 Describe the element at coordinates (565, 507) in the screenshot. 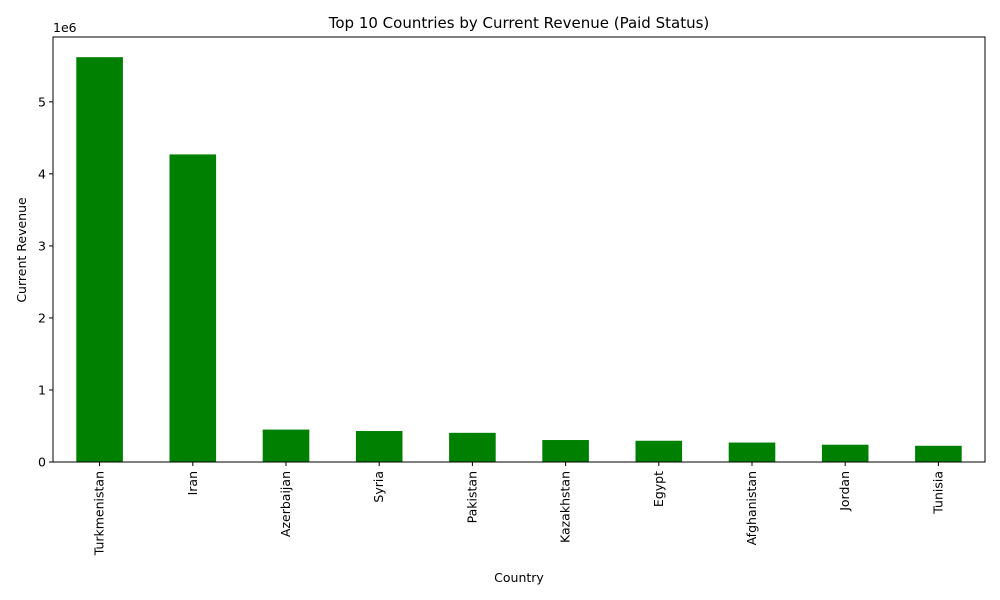

I see `x-tick-label: Kazakhstan` at that location.